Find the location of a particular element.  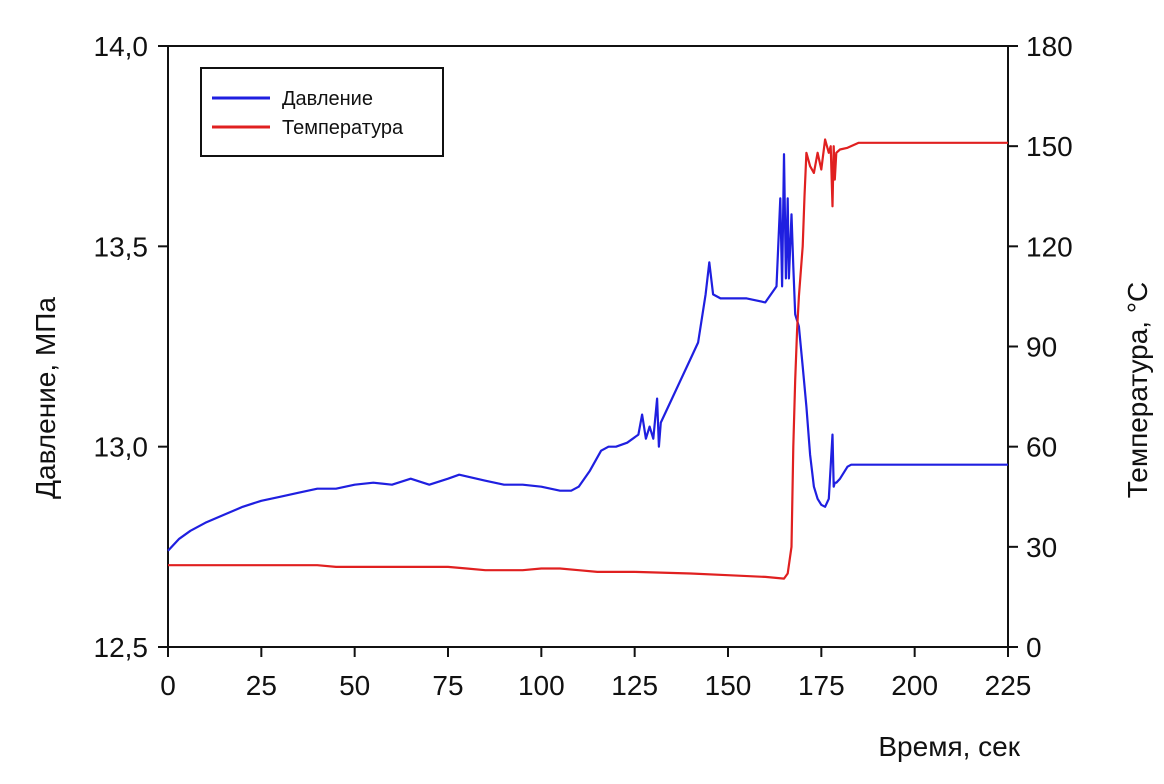

y-left-tick-label: 13,0 is located at coordinates (121, 447).